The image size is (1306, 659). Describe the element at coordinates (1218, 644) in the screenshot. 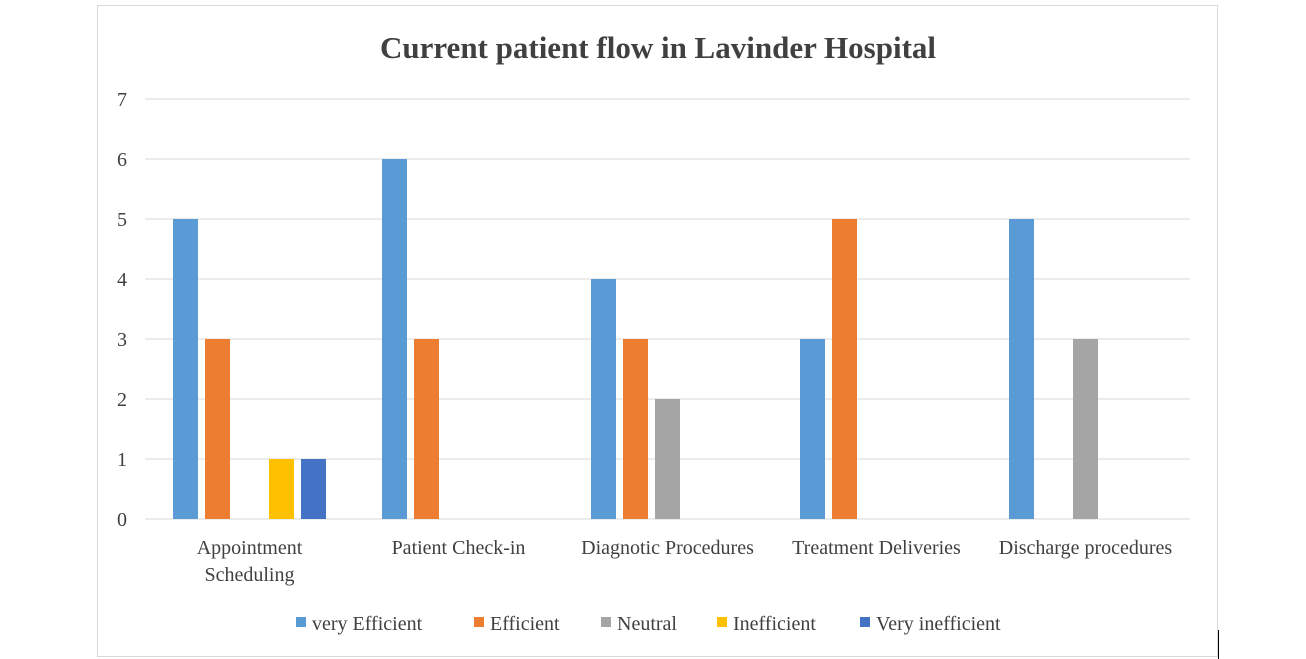

I see `page-edge-mark` at that location.